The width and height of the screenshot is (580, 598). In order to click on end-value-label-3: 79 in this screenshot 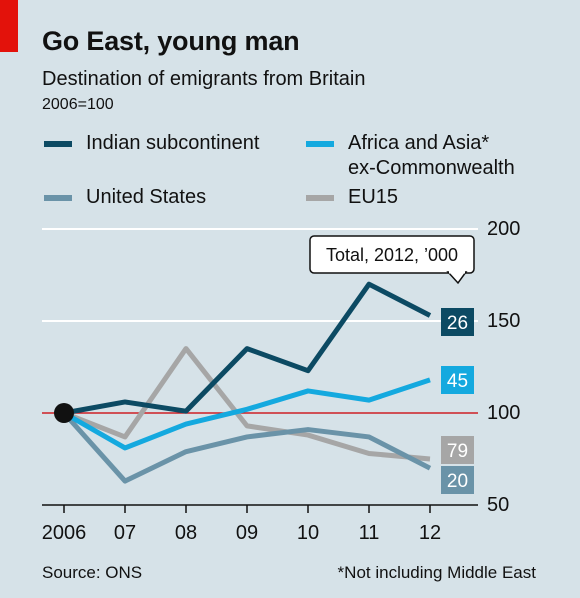, I will do `click(457, 451)`.